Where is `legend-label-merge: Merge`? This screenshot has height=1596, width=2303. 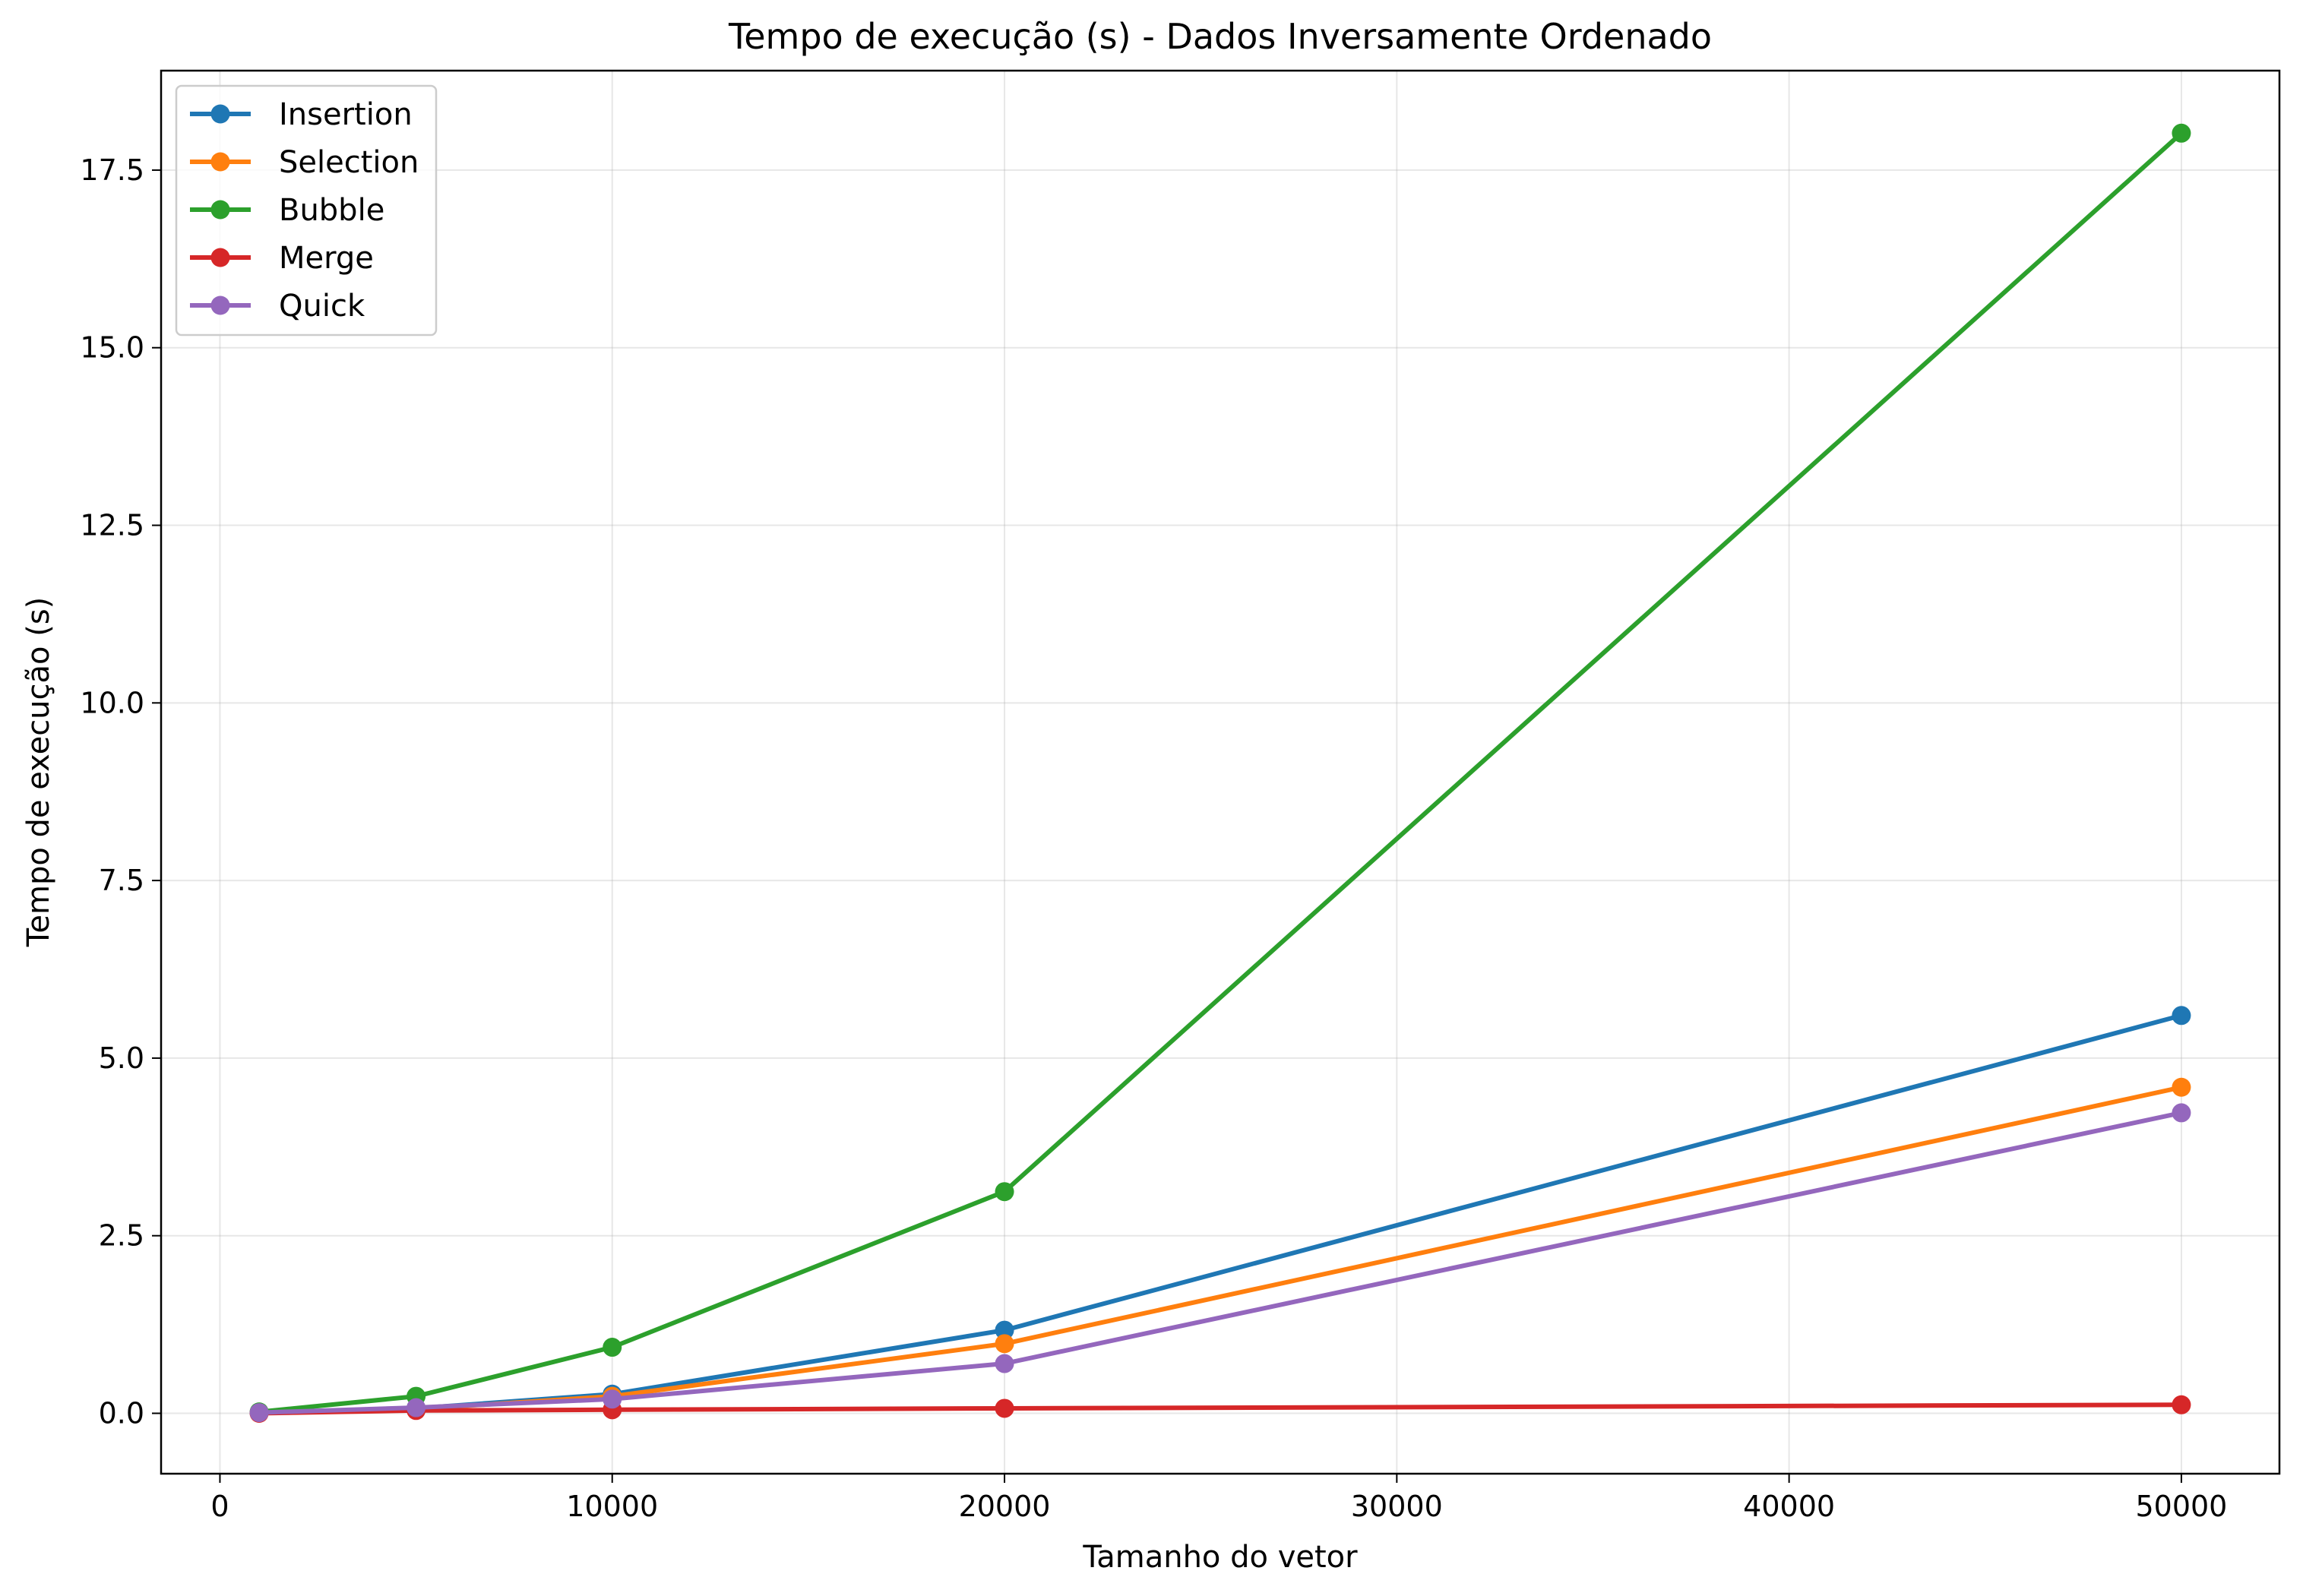 legend-label-merge: Merge is located at coordinates (326, 259).